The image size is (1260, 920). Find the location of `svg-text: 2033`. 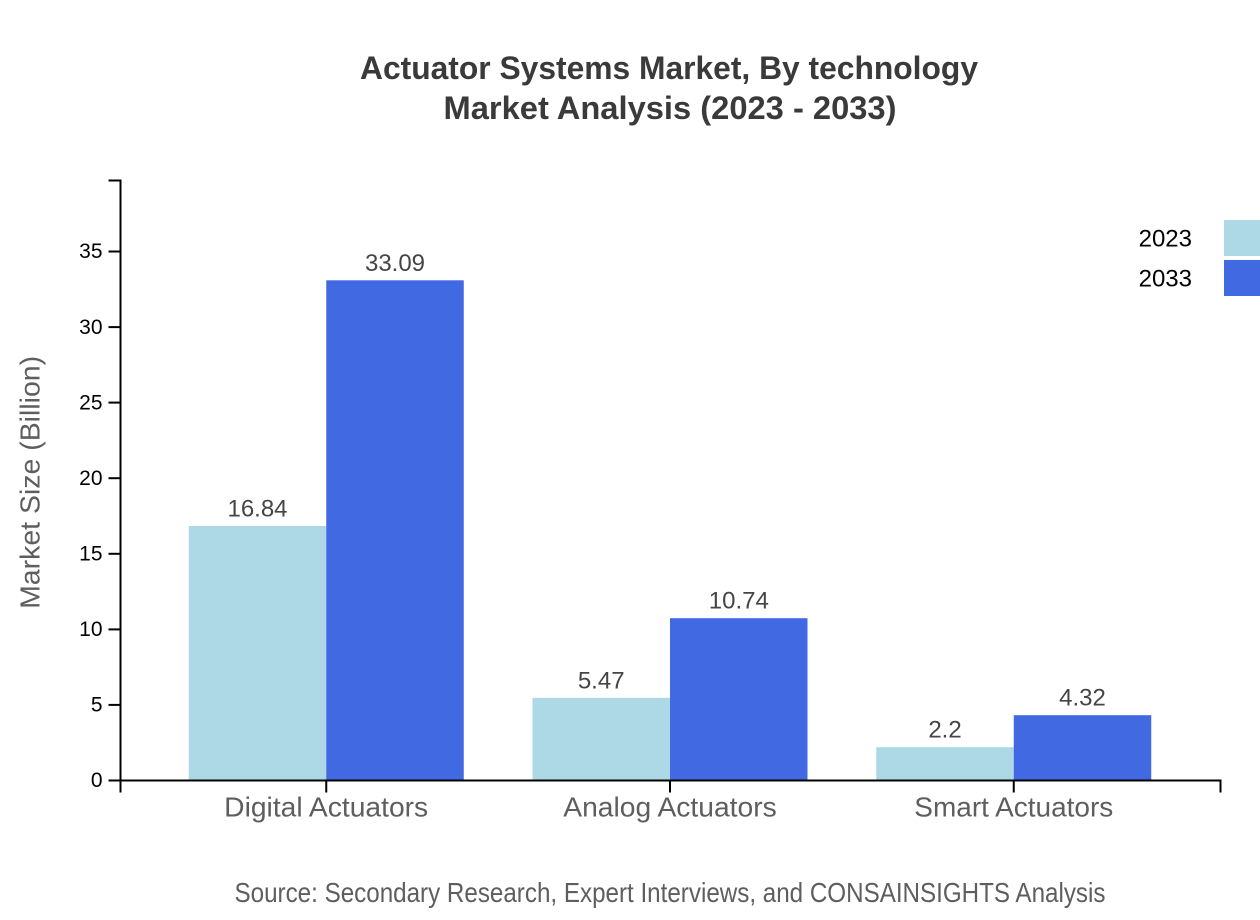

svg-text: 2033 is located at coordinates (1165, 278).